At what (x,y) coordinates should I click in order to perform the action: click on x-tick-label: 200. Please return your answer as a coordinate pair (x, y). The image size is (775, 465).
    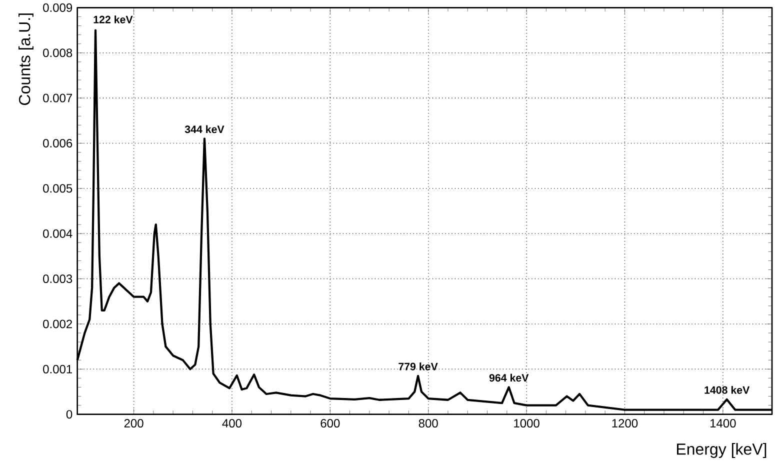
    Looking at the image, I should click on (134, 423).